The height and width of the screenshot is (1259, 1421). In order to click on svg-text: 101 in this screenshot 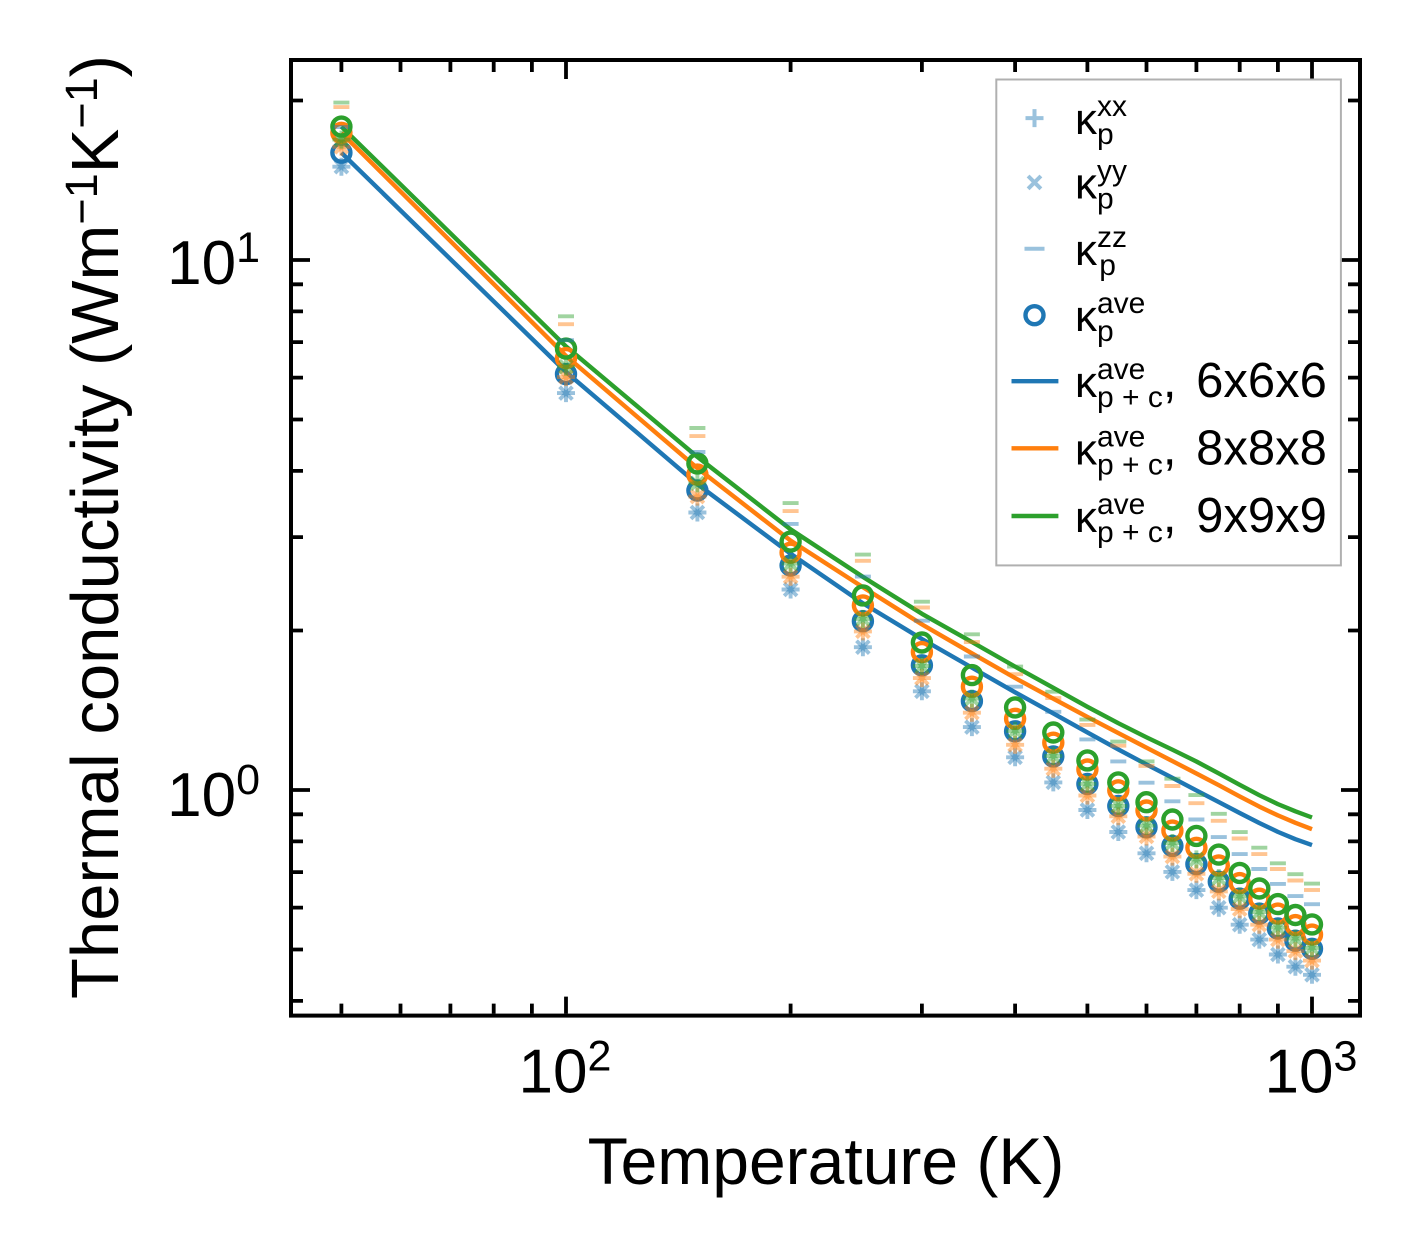, I will do `click(213, 261)`.